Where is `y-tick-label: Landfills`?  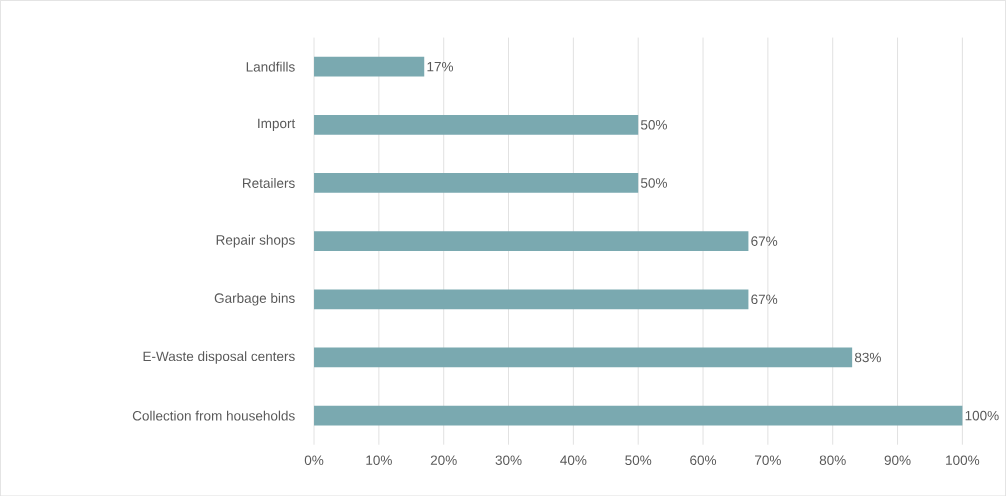 y-tick-label: Landfills is located at coordinates (270, 66).